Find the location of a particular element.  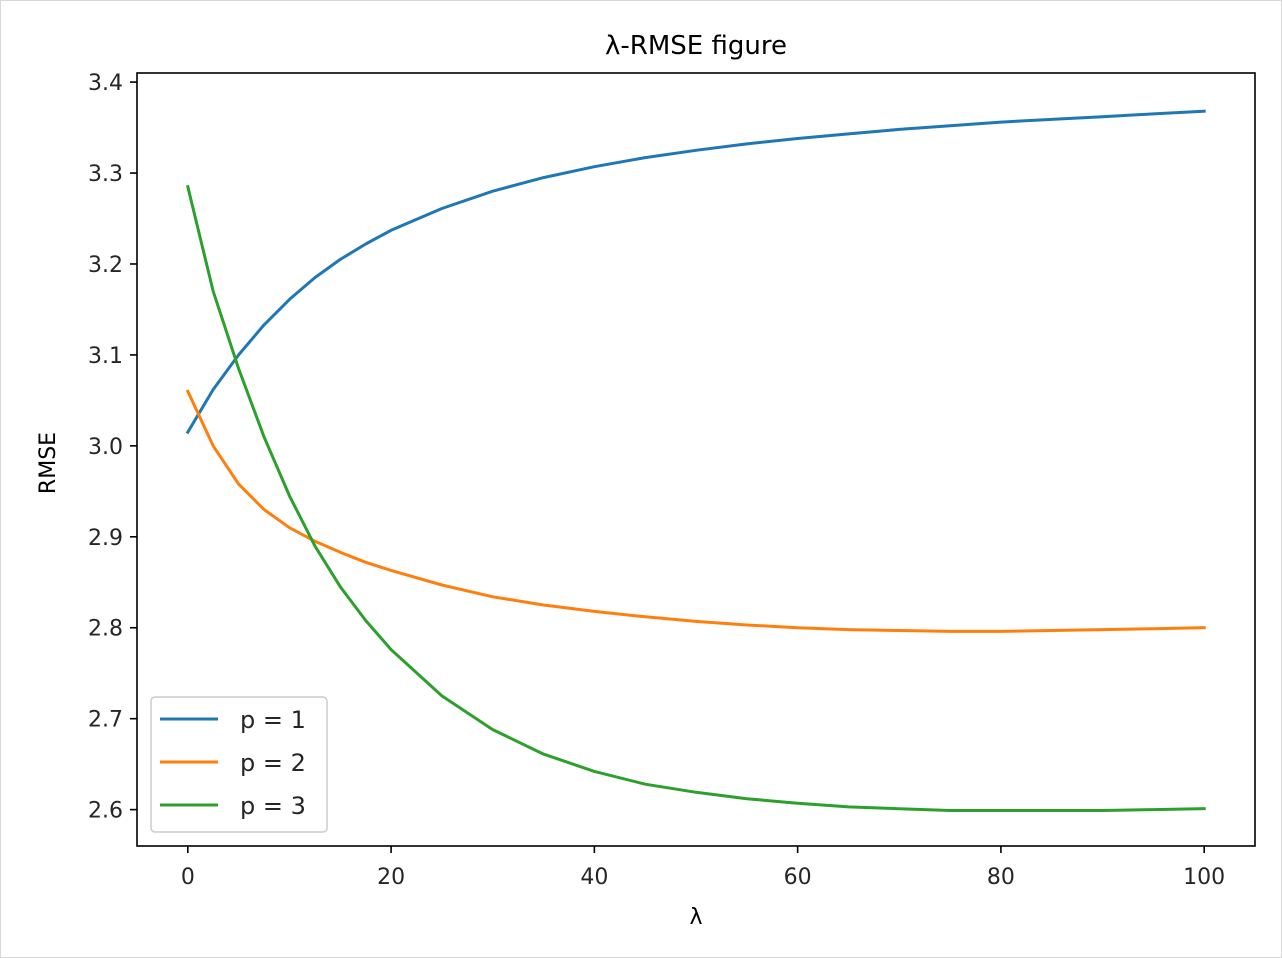

x-axis-label: λ is located at coordinates (695, 917).